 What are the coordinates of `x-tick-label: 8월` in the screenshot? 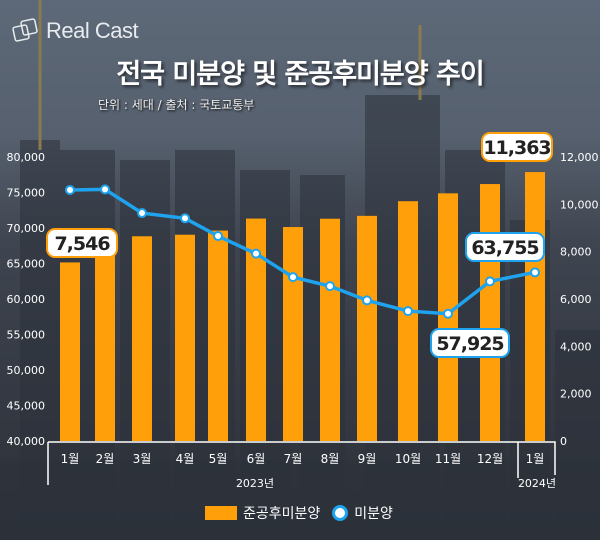 It's located at (330, 459).